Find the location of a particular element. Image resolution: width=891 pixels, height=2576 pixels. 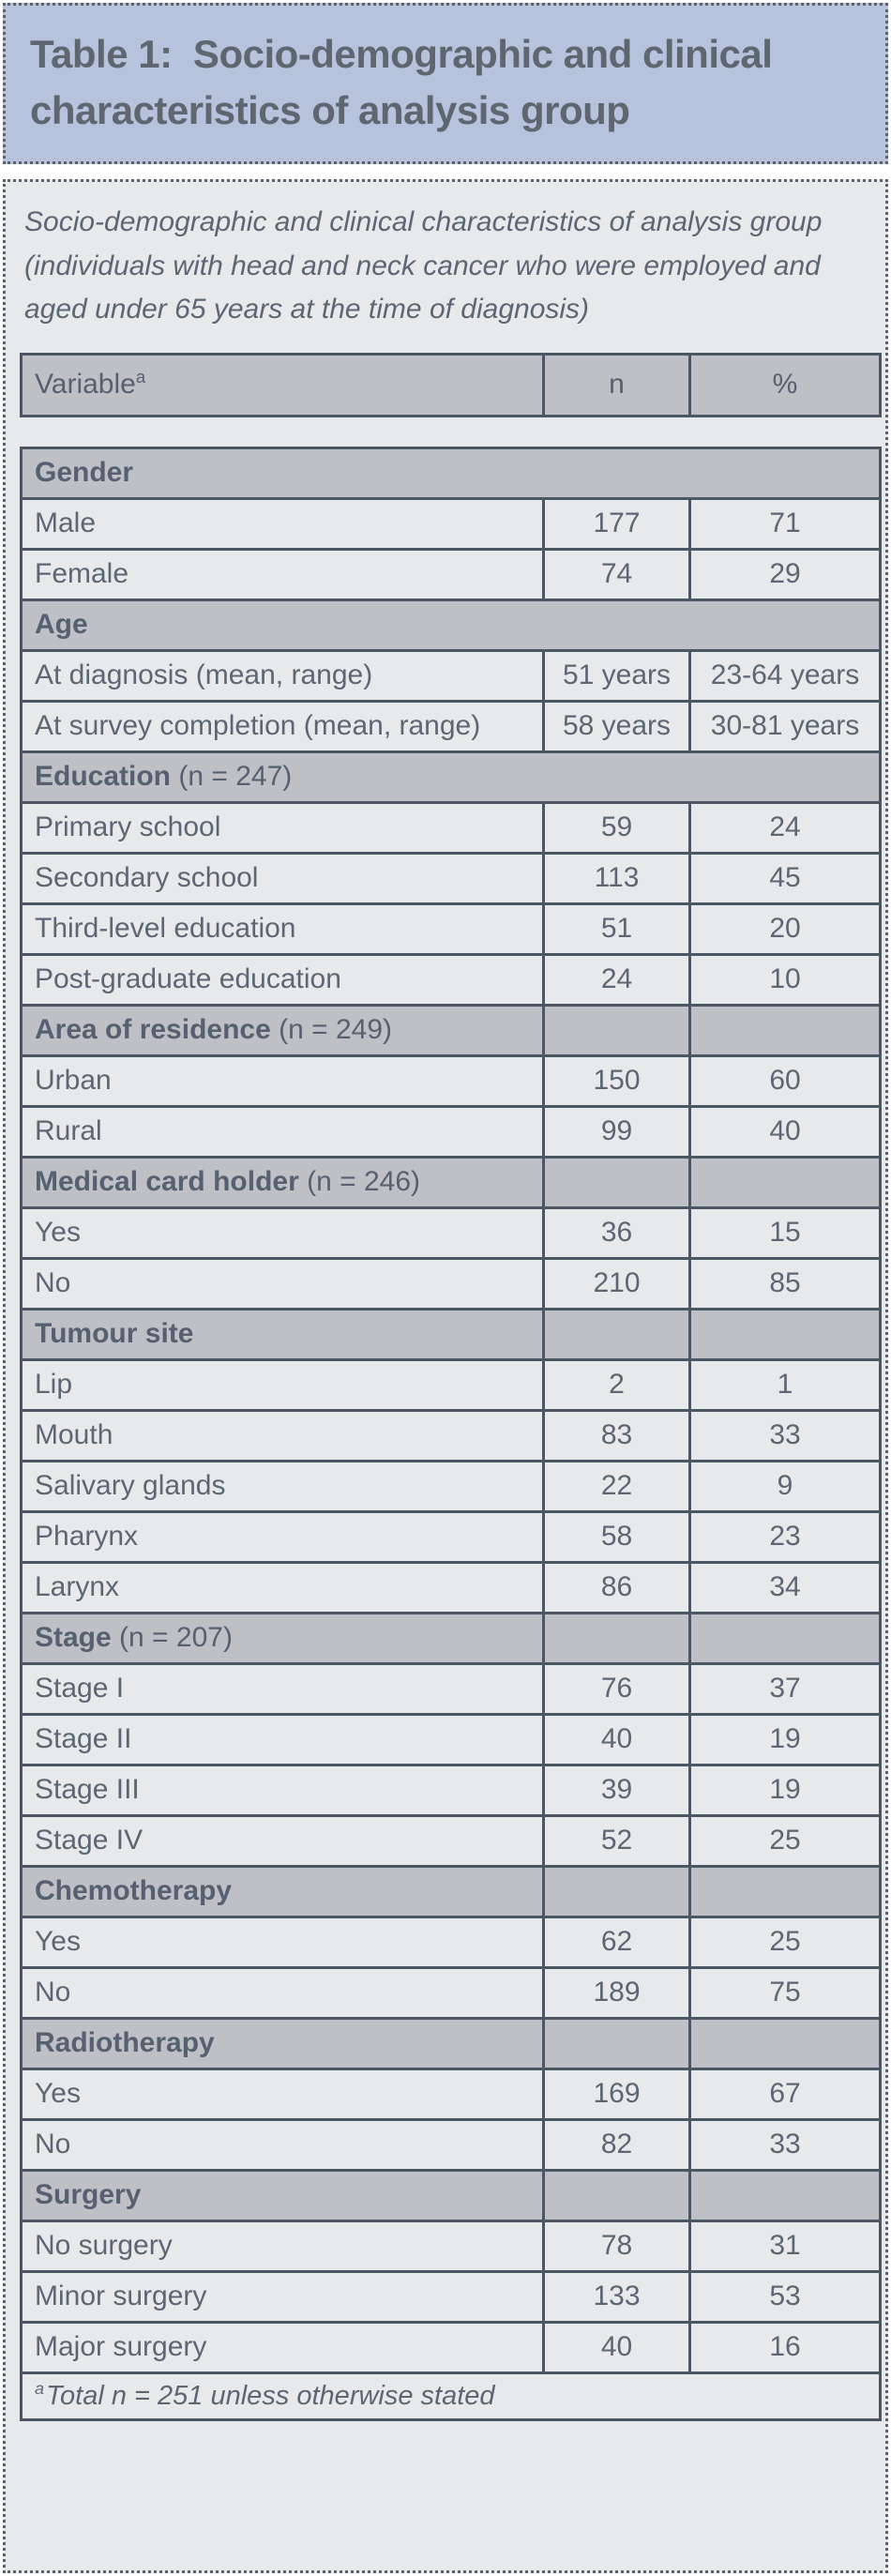

n-cell: 62 is located at coordinates (616, 1942).